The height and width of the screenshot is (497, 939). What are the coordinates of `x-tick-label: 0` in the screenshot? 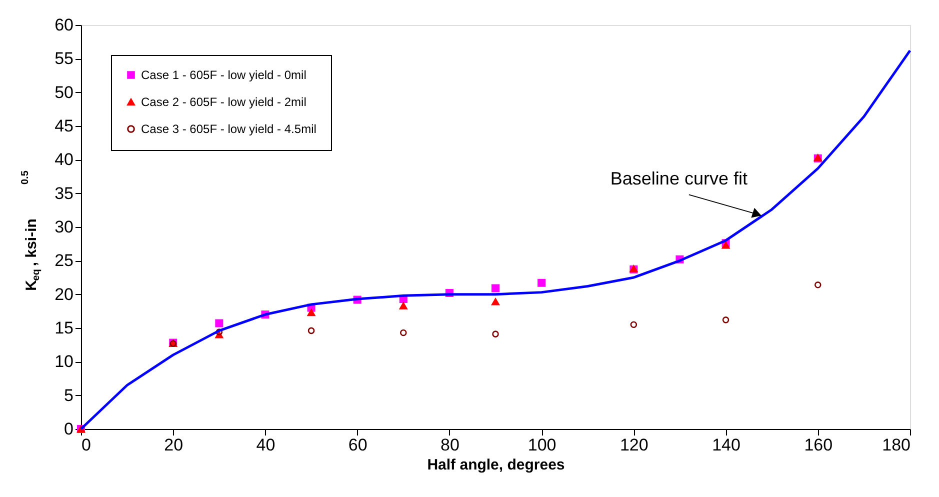 It's located at (86, 445).